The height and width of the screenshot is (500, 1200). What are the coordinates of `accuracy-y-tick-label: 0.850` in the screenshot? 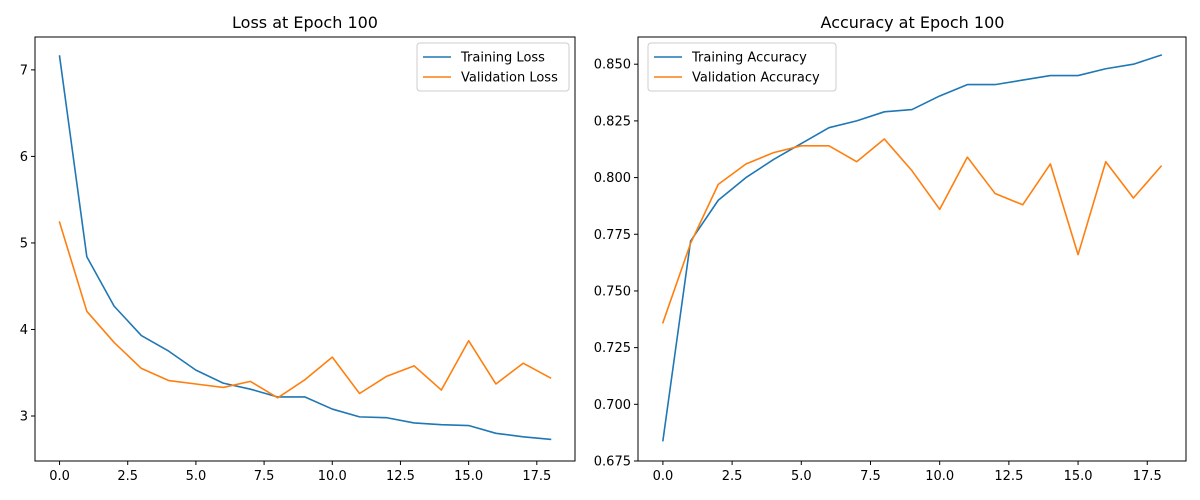 It's located at (612, 65).